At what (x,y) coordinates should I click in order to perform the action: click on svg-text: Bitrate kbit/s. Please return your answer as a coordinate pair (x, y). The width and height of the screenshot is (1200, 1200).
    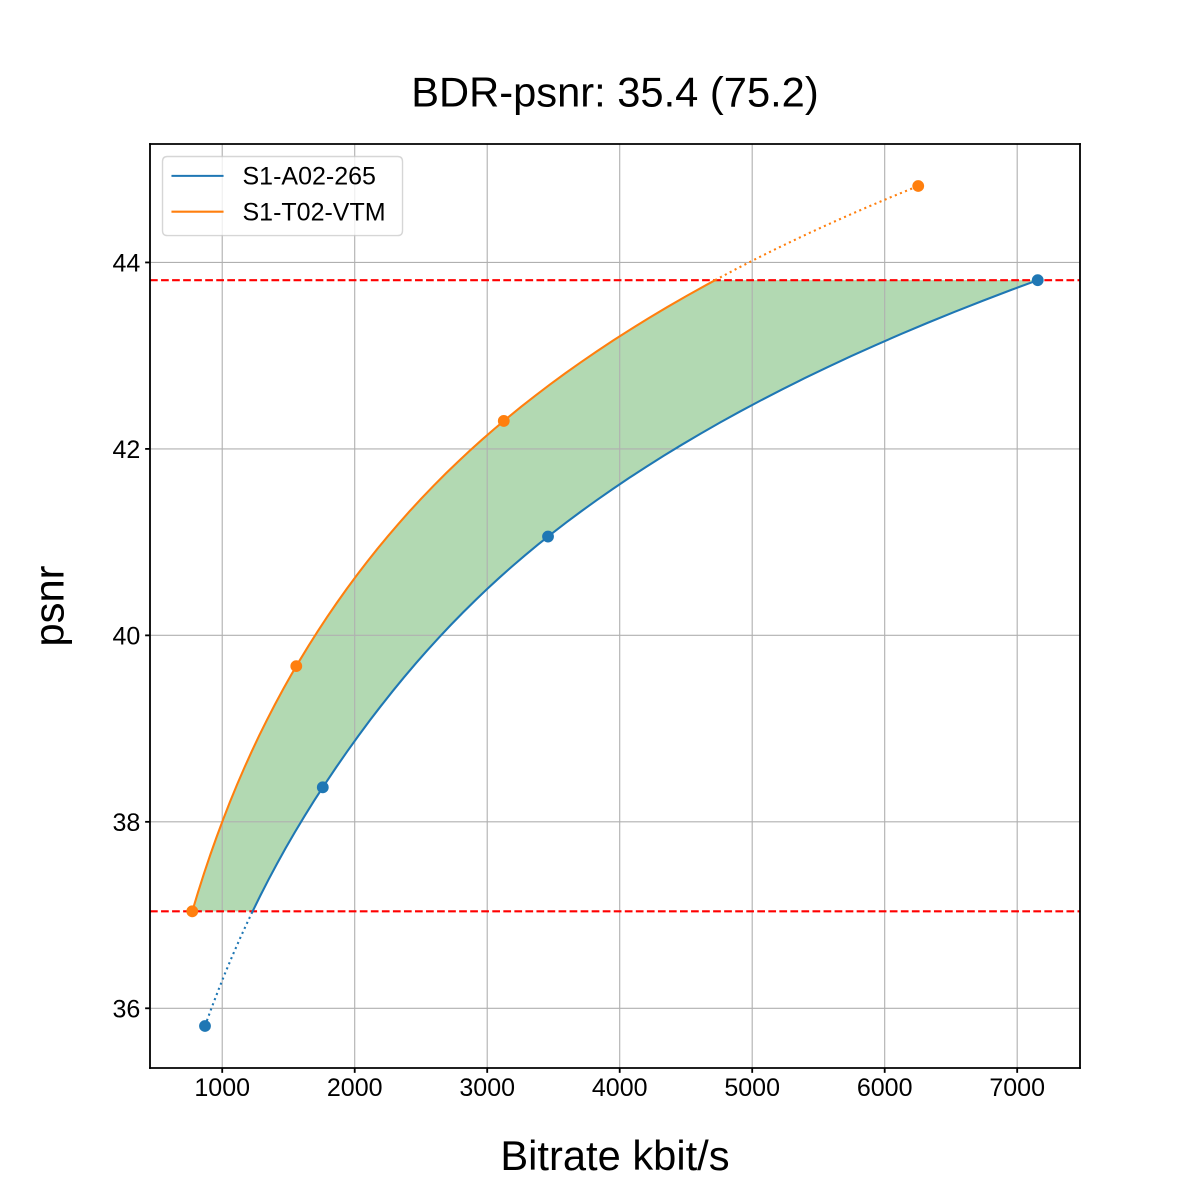
    Looking at the image, I should click on (614, 1155).